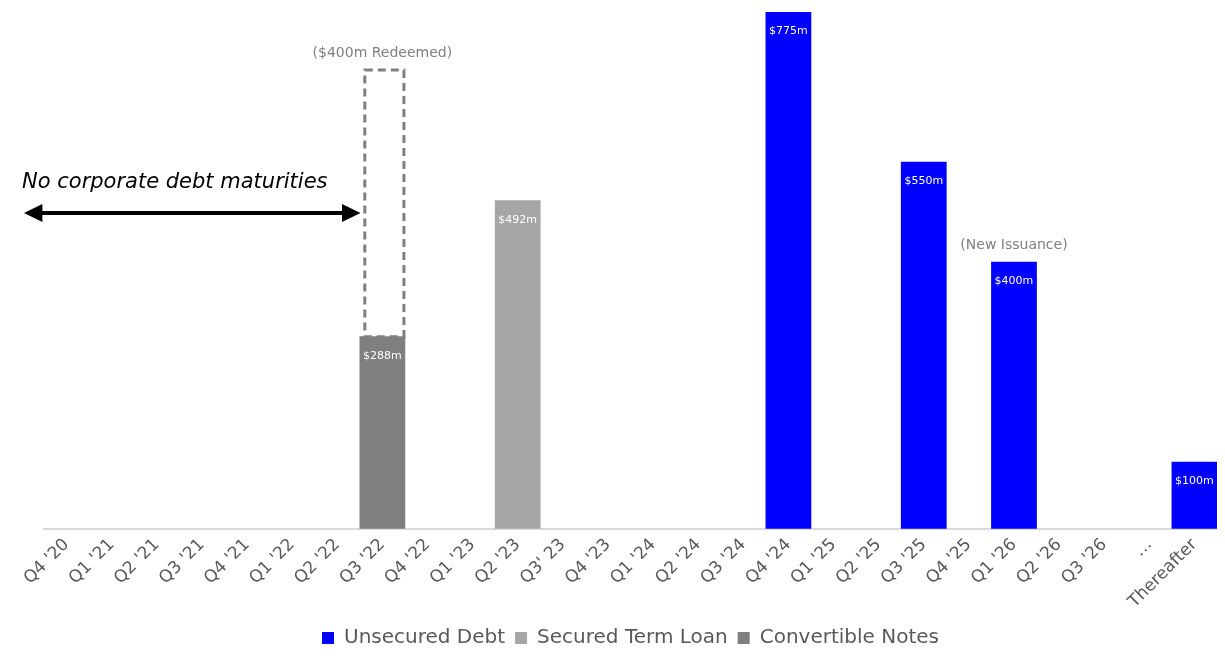 Image resolution: width=1225 pixels, height=658 pixels. I want to click on legend-label: Unsecured Debt, so click(424, 636).